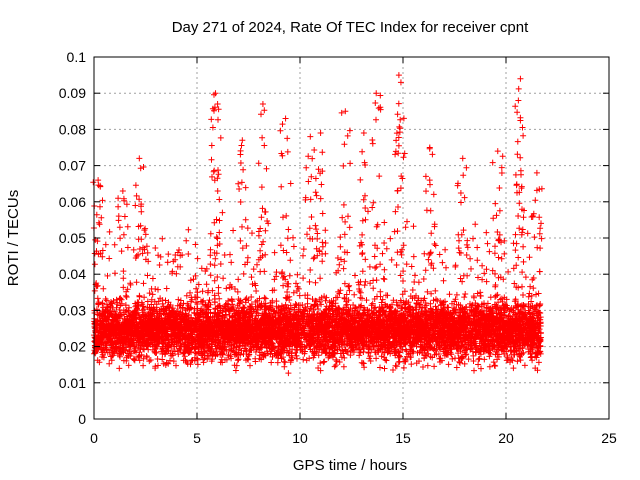 Image resolution: width=640 pixels, height=480 pixels. Describe the element at coordinates (197, 438) in the screenshot. I see `x-tick-label: 5` at that location.